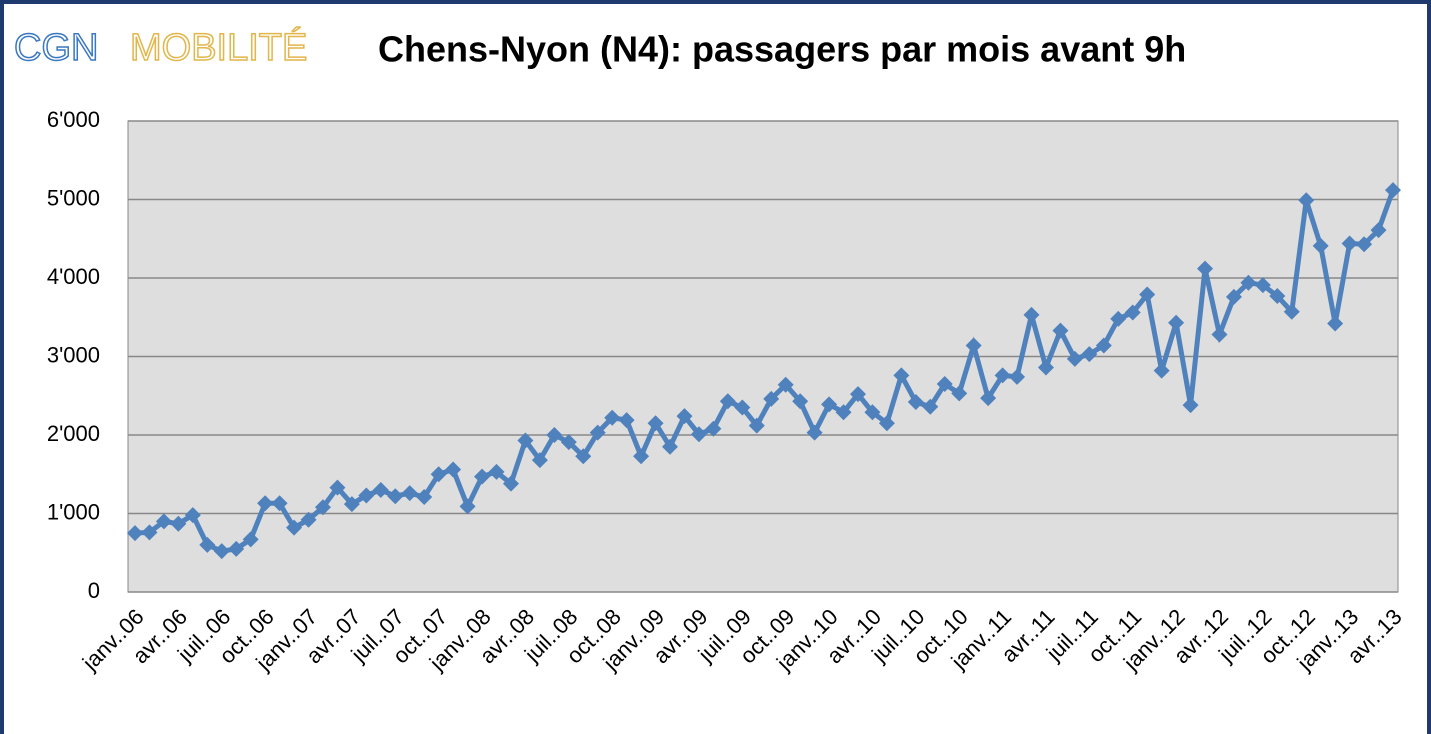 Image resolution: width=1431 pixels, height=734 pixels. What do you see at coordinates (218, 47) in the screenshot?
I see `logo-right: MOBILITÉ` at bounding box center [218, 47].